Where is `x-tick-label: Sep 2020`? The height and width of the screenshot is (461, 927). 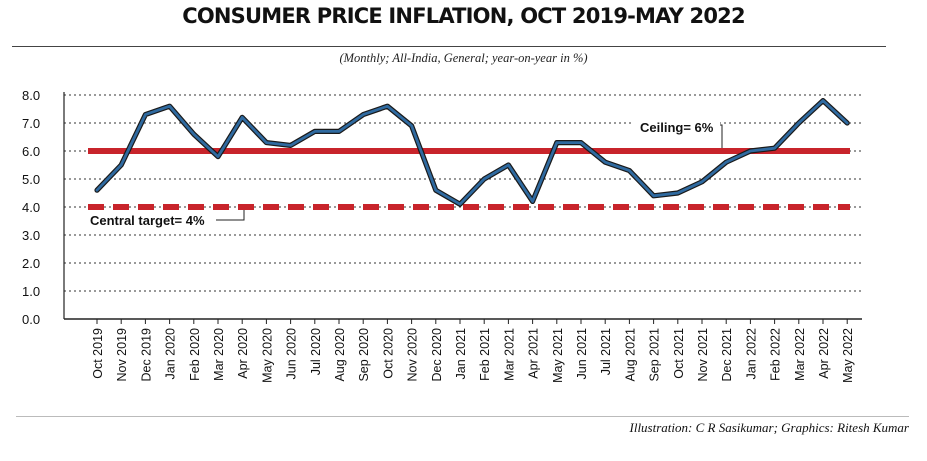 x-tick-label: Sep 2020 is located at coordinates (364, 355).